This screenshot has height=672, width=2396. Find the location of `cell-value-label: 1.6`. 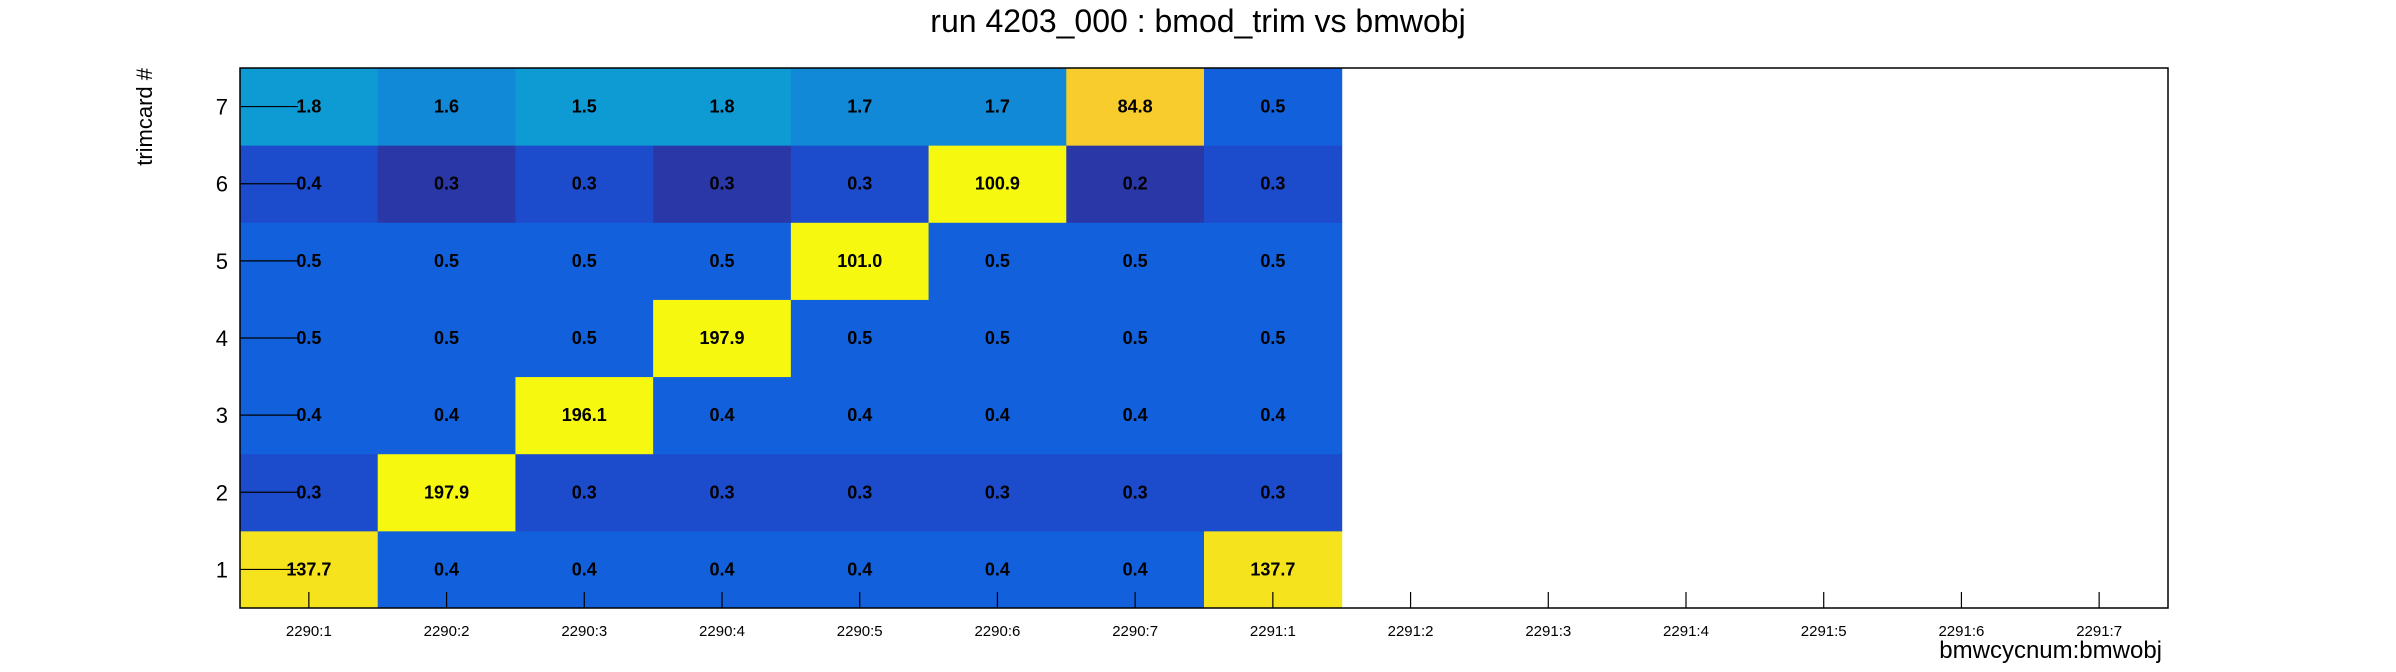

cell-value-label: 1.6 is located at coordinates (446, 107).